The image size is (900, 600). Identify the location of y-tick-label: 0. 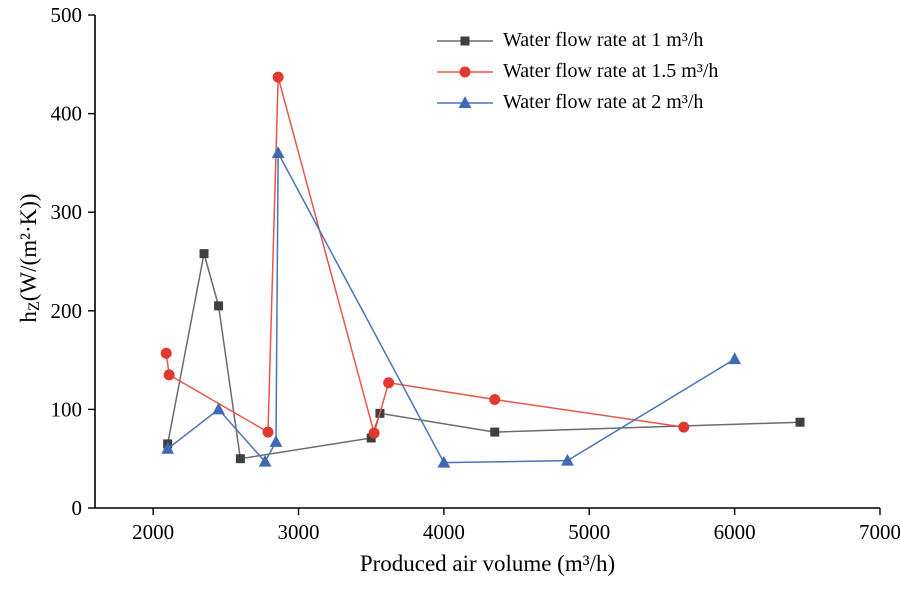
(77, 508).